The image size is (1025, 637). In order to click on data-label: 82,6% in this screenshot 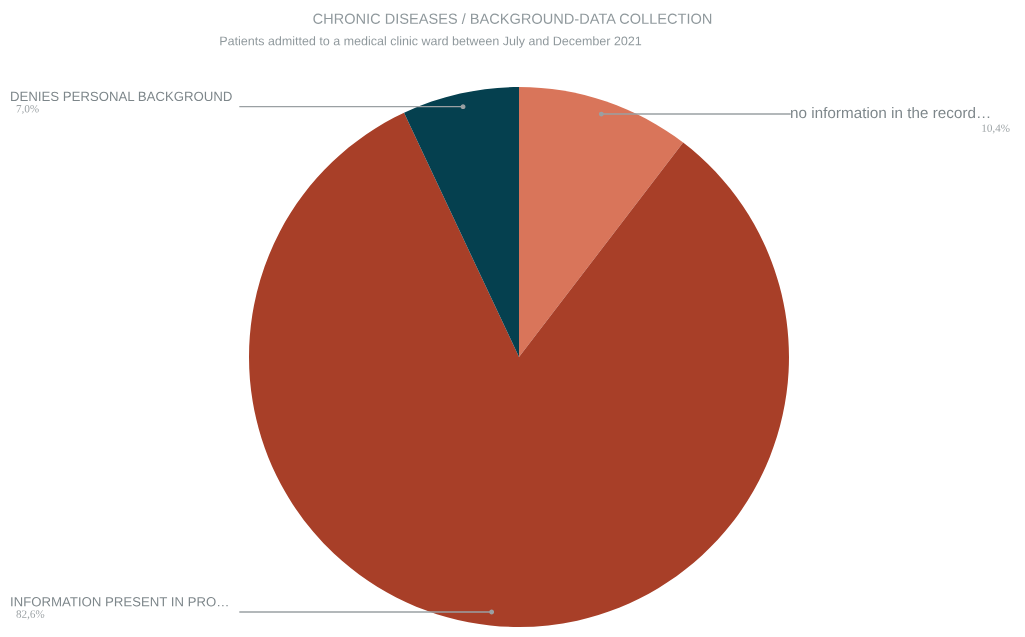, I will do `click(30, 615)`.